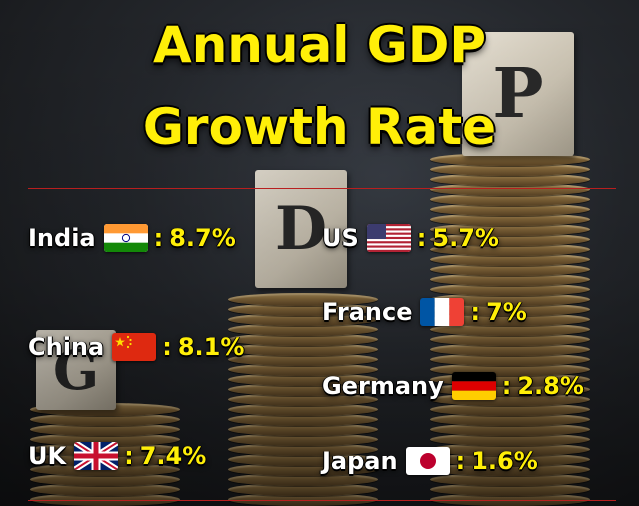  I want to click on entry-uk: UK : 7.4%, so click(117, 456).